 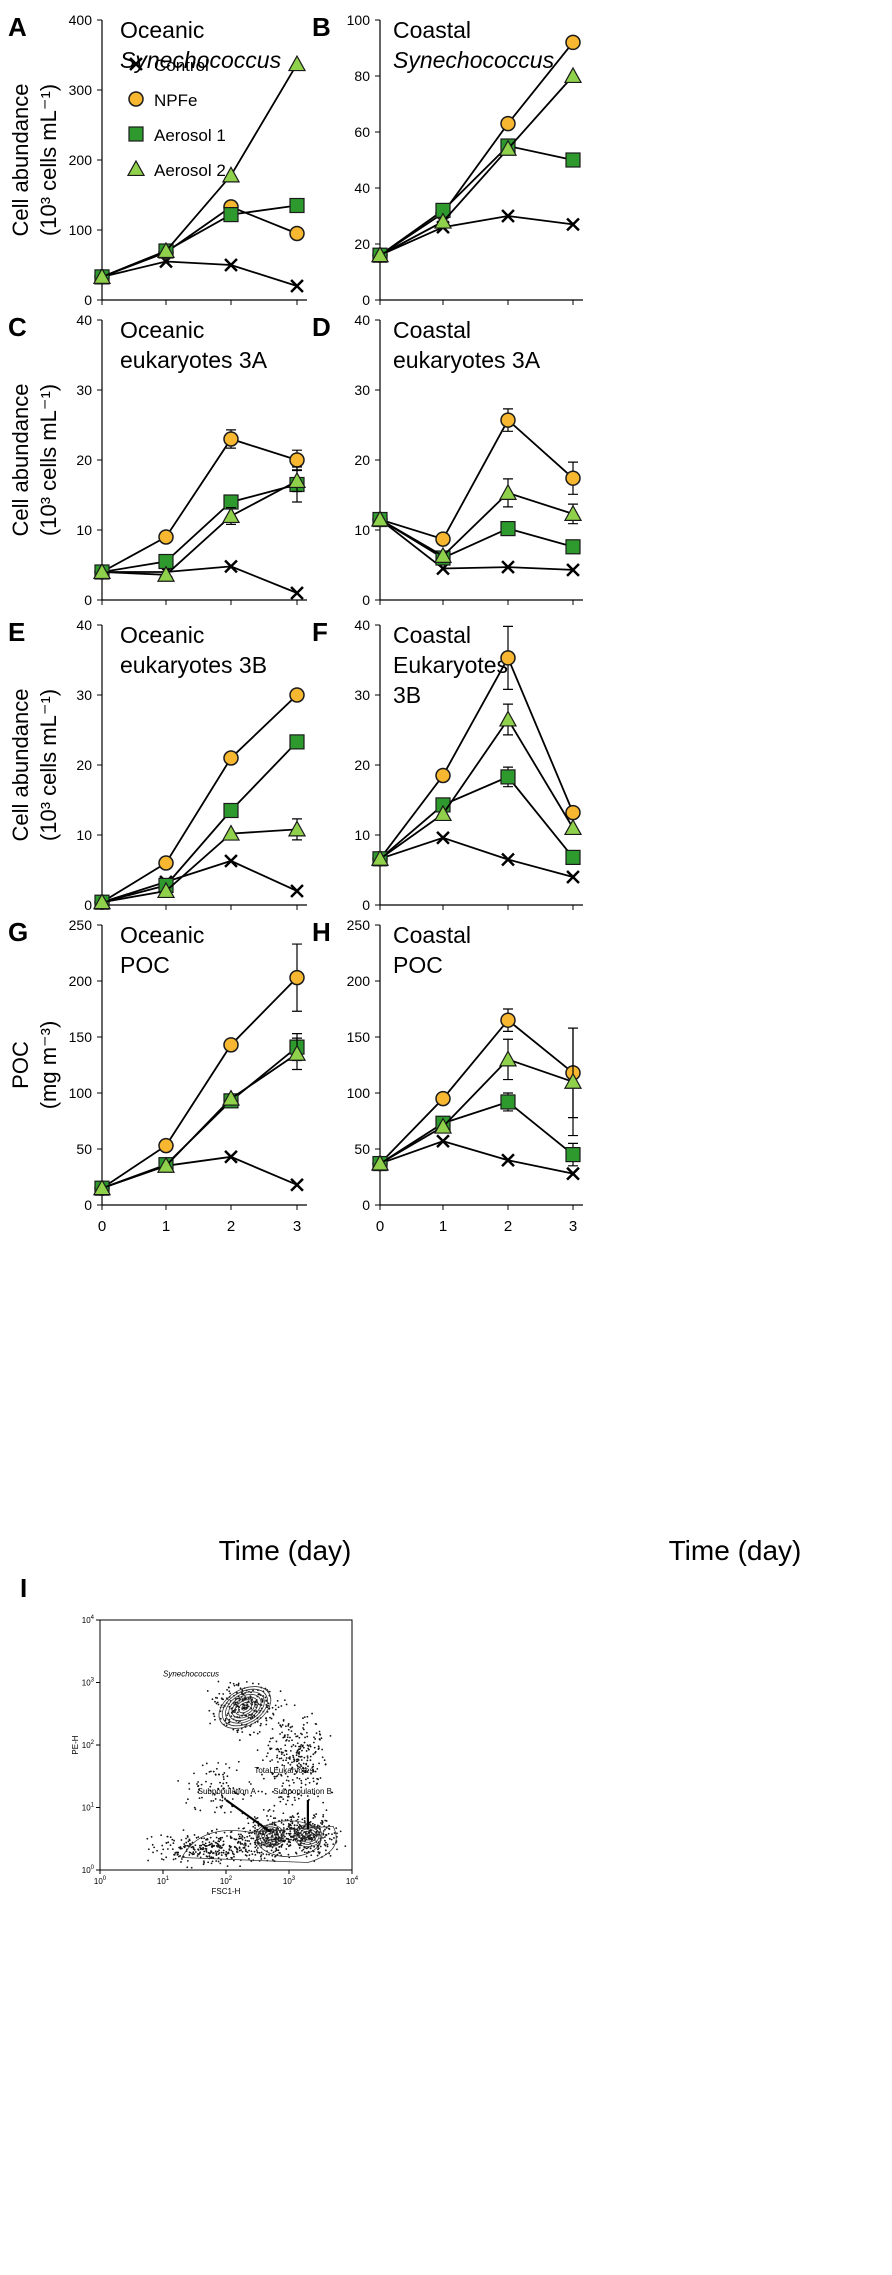 I want to click on panel-letter: A, so click(x=17, y=27).